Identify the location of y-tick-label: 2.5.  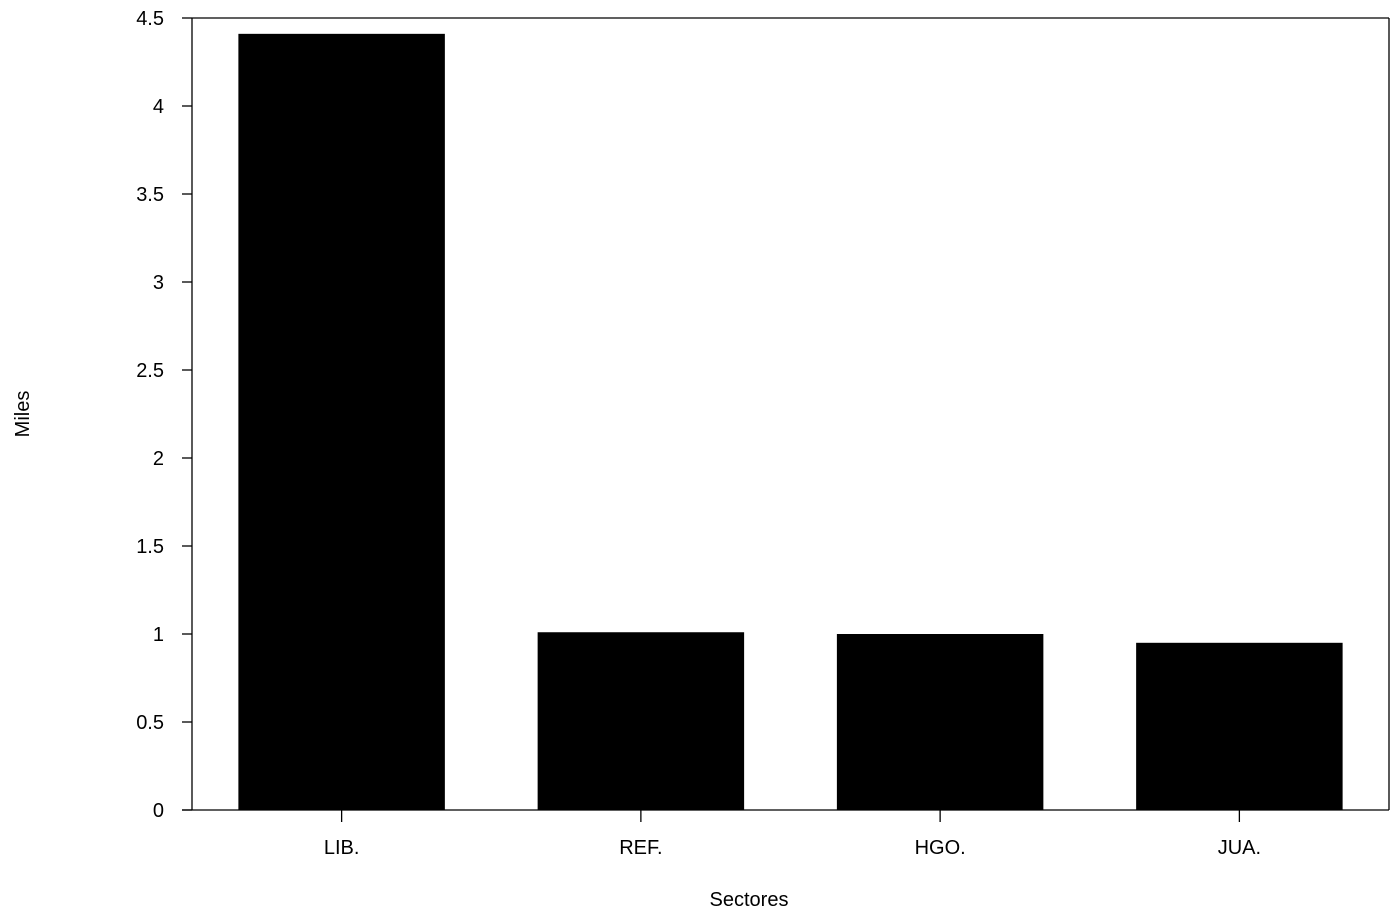
(150, 371).